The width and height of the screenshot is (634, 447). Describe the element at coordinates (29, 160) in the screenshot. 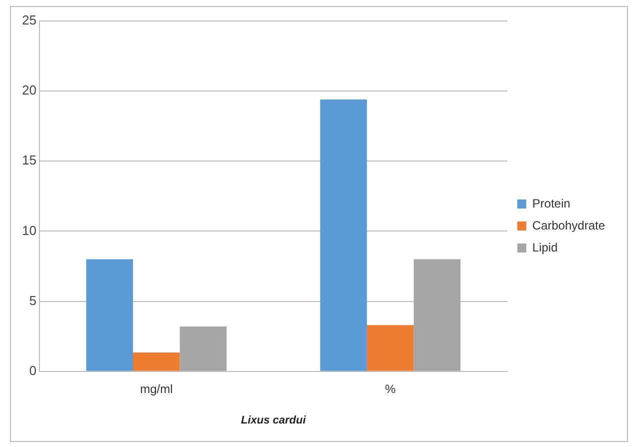

I see `y-tick-label: 15` at that location.